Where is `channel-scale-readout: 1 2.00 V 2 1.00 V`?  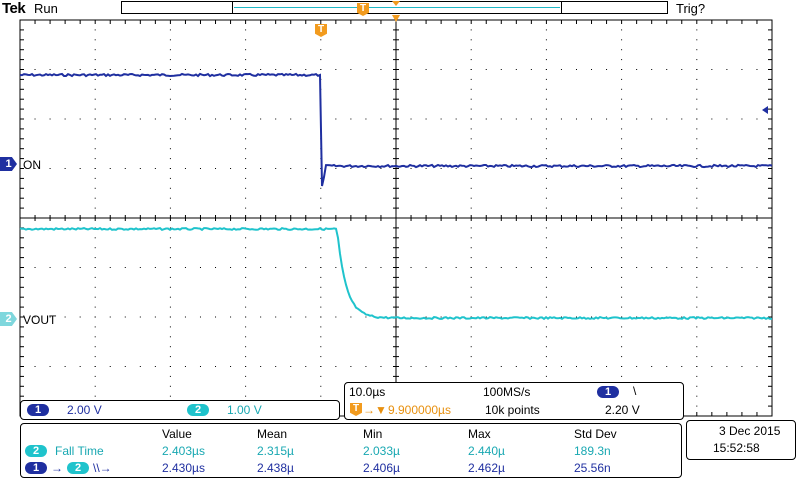
channel-scale-readout: 1 2.00 V 2 1.00 V is located at coordinates (180, 410).